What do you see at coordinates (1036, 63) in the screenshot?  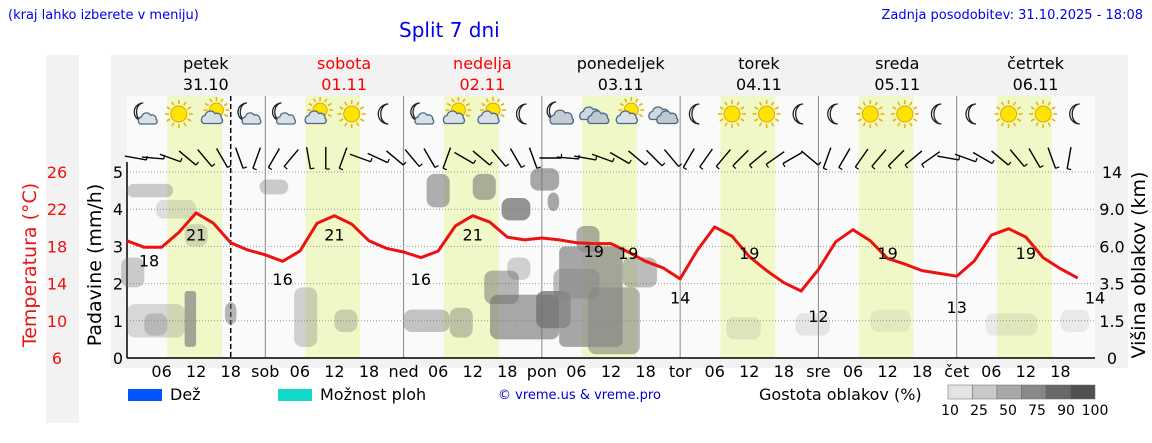 I see `day-name: četrtek` at bounding box center [1036, 63].